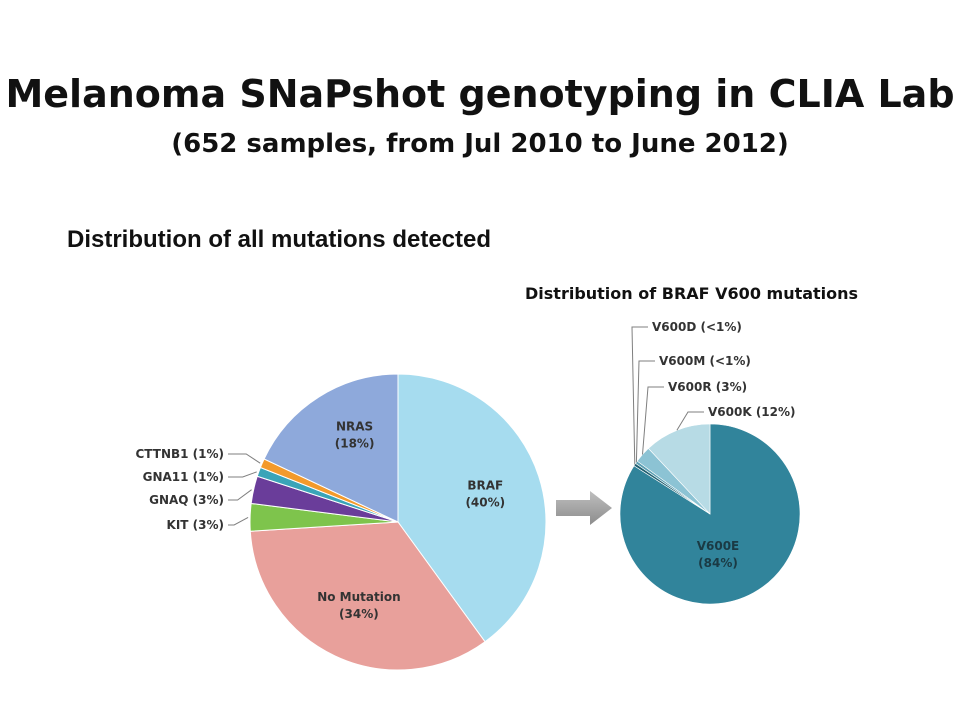 The height and width of the screenshot is (720, 960). What do you see at coordinates (244, 458) in the screenshot?
I see `main-slice-cttnb1-leader` at bounding box center [244, 458].